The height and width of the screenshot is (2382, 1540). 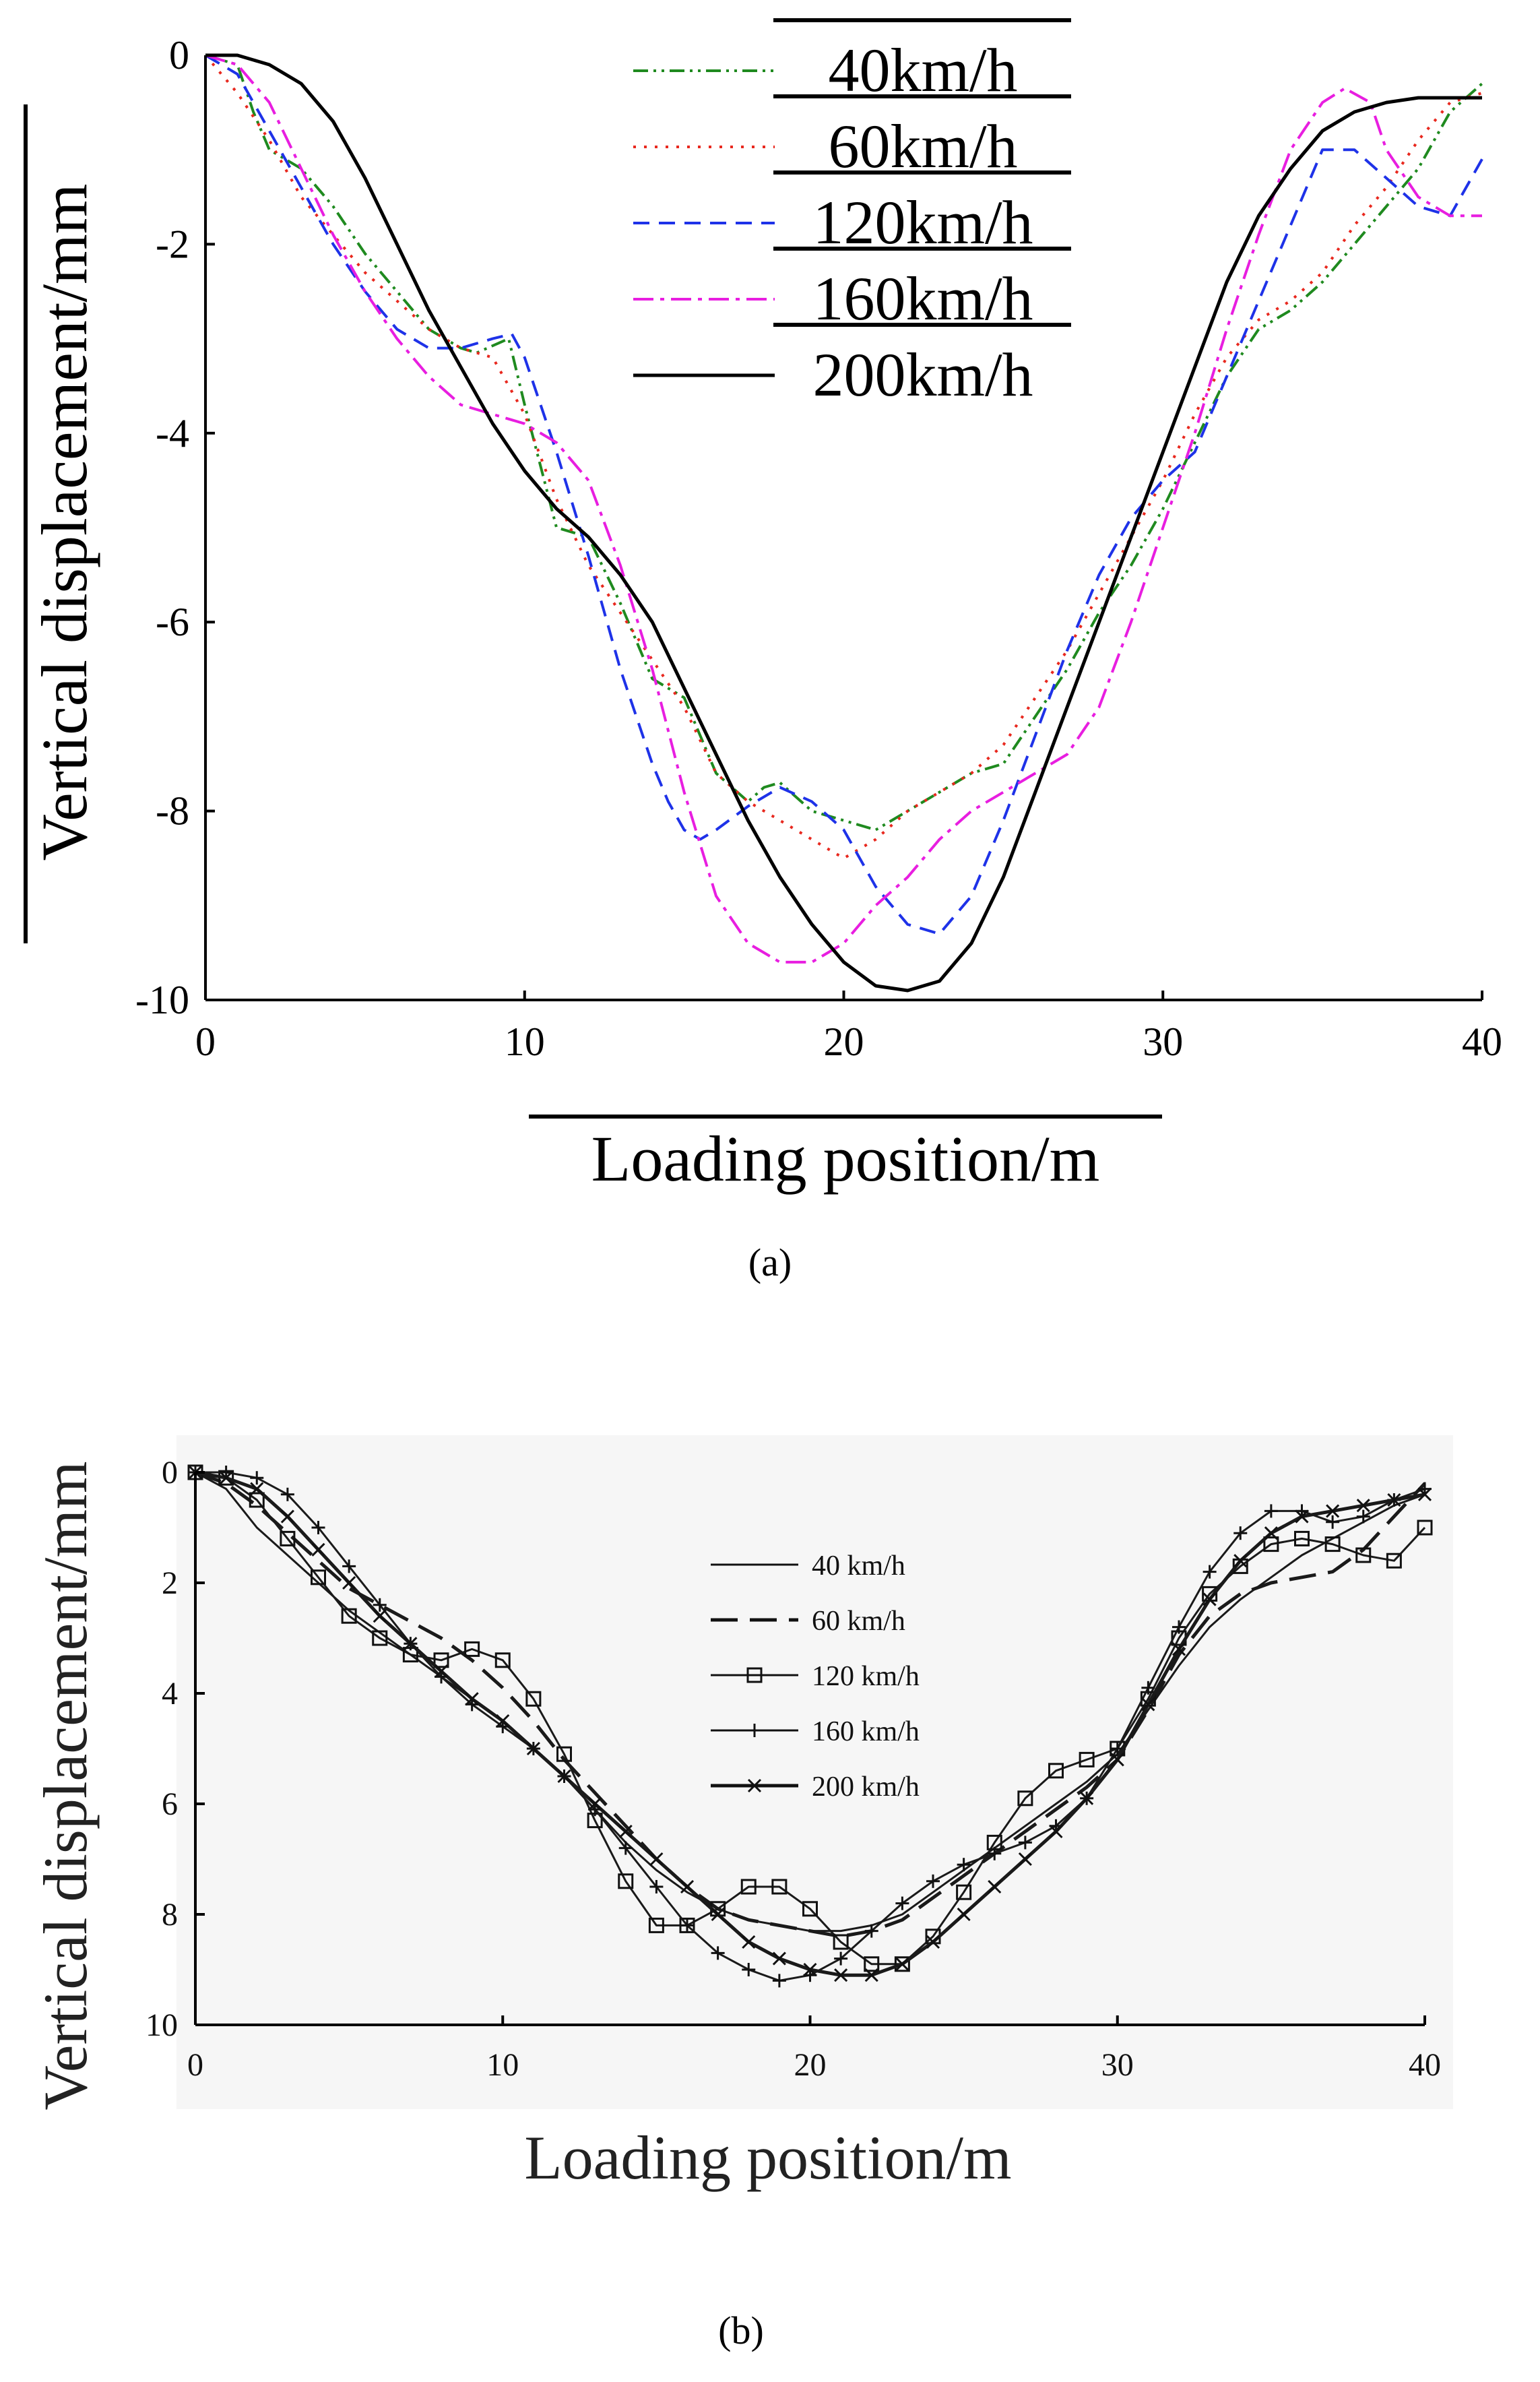 I want to click on panel-a-x-tick-label: 40, so click(x=1482, y=1042).